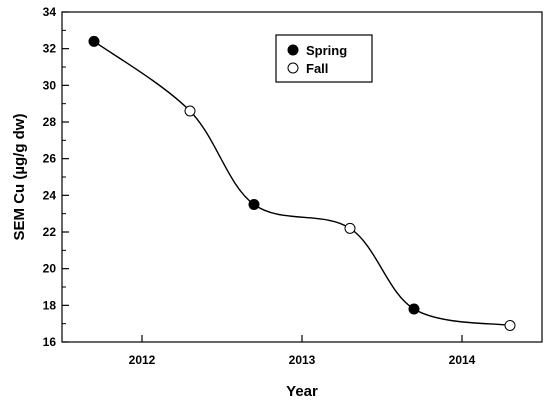 Image resolution: width=550 pixels, height=405 pixels. Describe the element at coordinates (293, 50) in the screenshot. I see `legend-marker-spring` at that location.